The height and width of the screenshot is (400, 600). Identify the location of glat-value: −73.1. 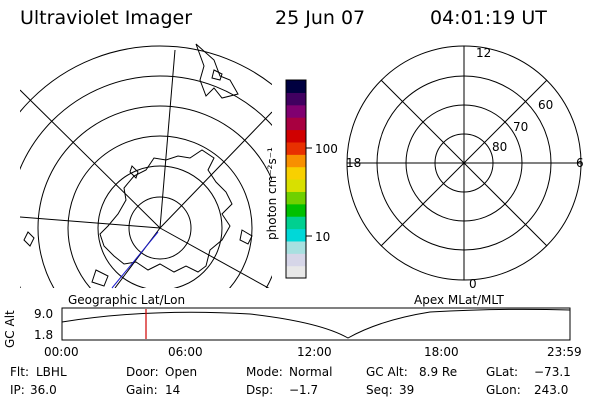
(552, 372).